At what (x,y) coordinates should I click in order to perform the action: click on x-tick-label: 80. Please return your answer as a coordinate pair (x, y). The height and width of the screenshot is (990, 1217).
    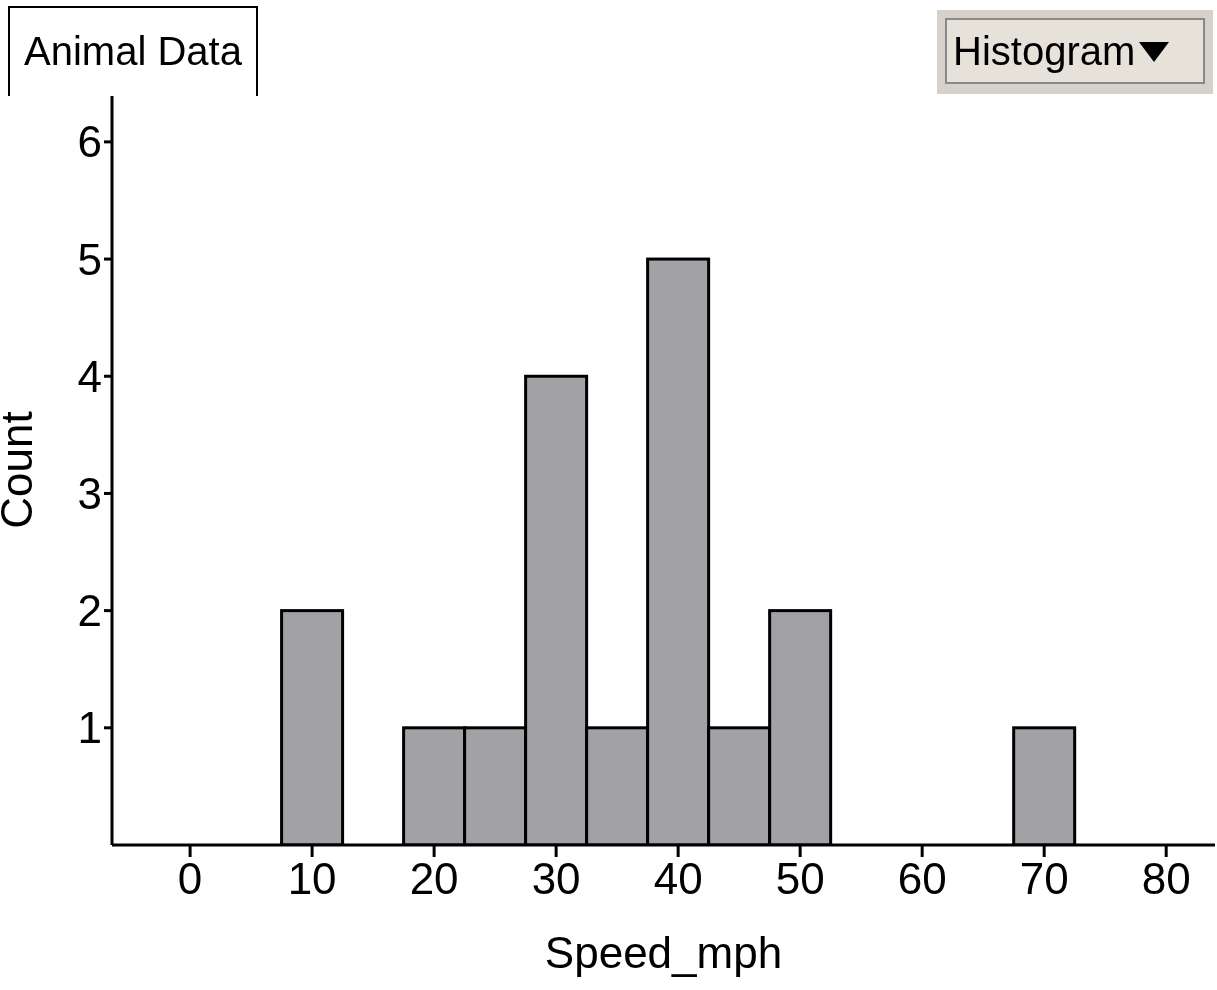
    Looking at the image, I should click on (1166, 879).